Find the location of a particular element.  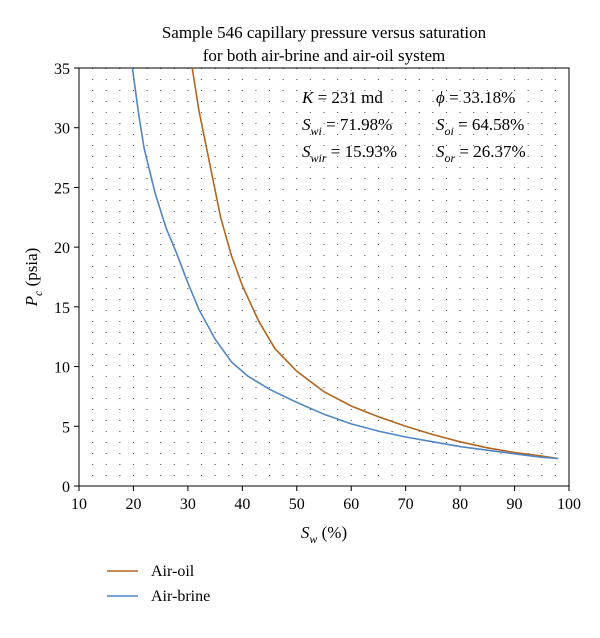

y-tick-label: 10 is located at coordinates (62, 368).